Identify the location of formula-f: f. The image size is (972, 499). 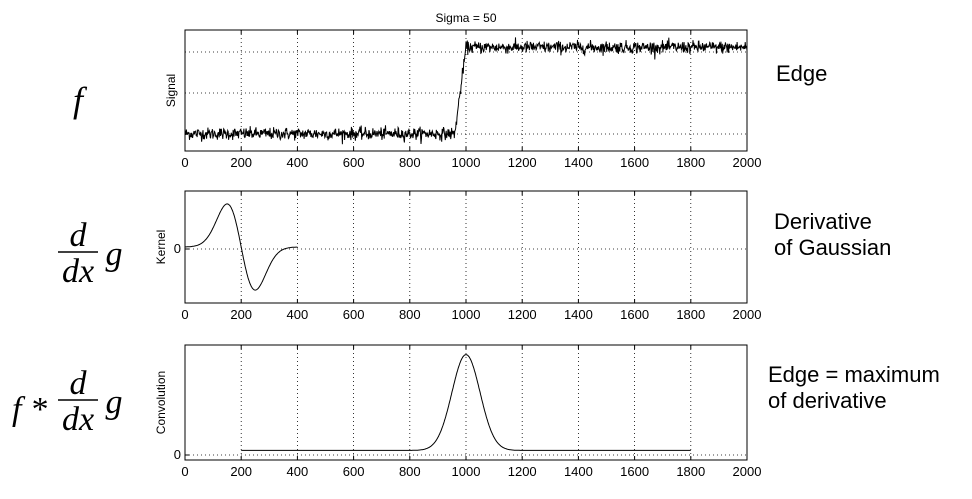
(80, 100).